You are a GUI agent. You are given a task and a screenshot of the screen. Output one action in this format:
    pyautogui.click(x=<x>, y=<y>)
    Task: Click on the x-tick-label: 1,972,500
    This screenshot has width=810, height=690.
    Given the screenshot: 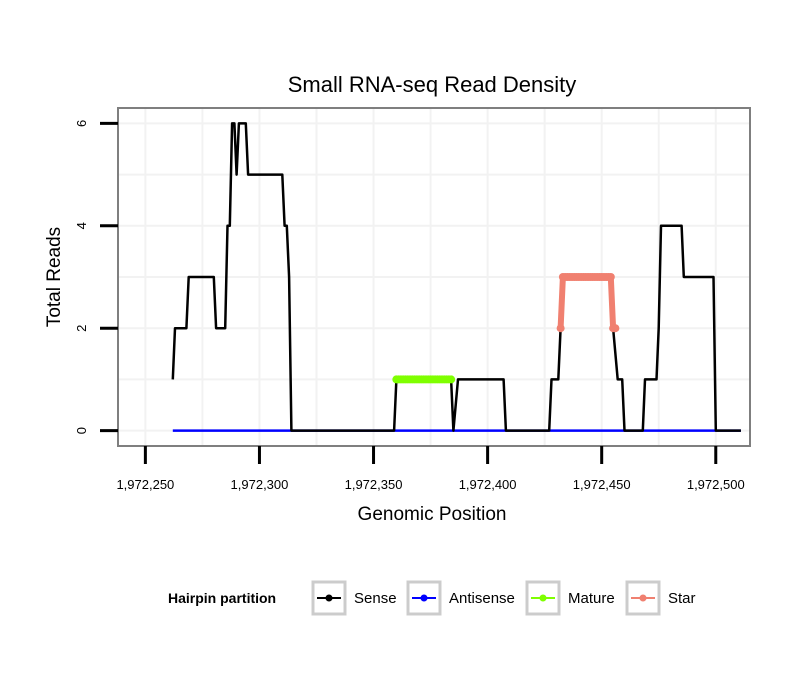 What is the action you would take?
    pyautogui.click(x=716, y=484)
    